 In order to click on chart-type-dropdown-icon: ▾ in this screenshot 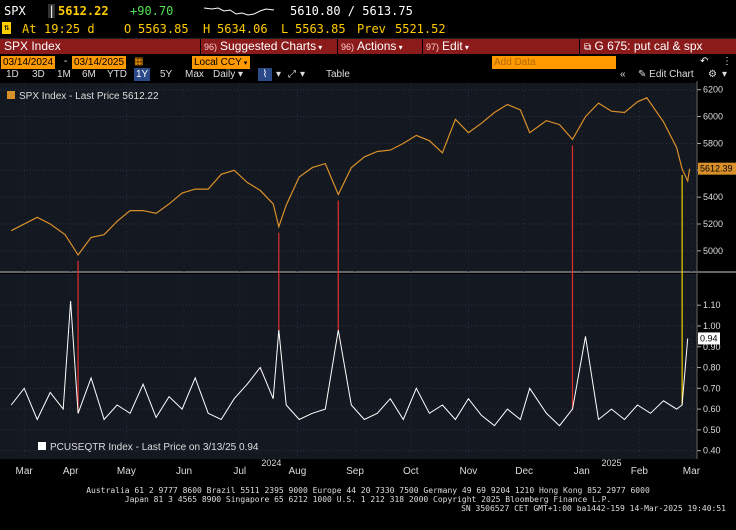, I will do `click(279, 74)`.